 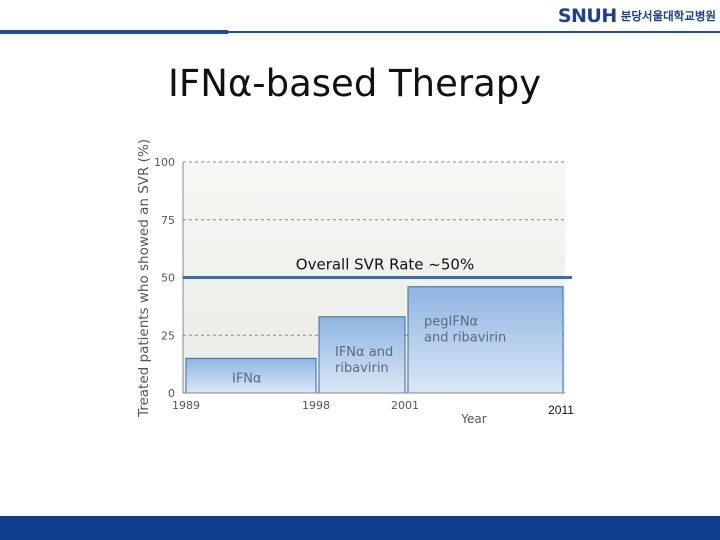 I want to click on logo-subtitle: 분당서울대학교병원, so click(x=668, y=16).